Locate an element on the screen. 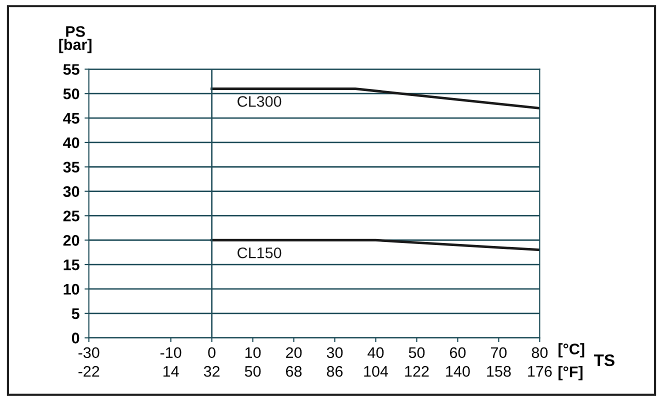 This screenshot has width=663, height=407. x2-tick-label: 32 is located at coordinates (212, 371).